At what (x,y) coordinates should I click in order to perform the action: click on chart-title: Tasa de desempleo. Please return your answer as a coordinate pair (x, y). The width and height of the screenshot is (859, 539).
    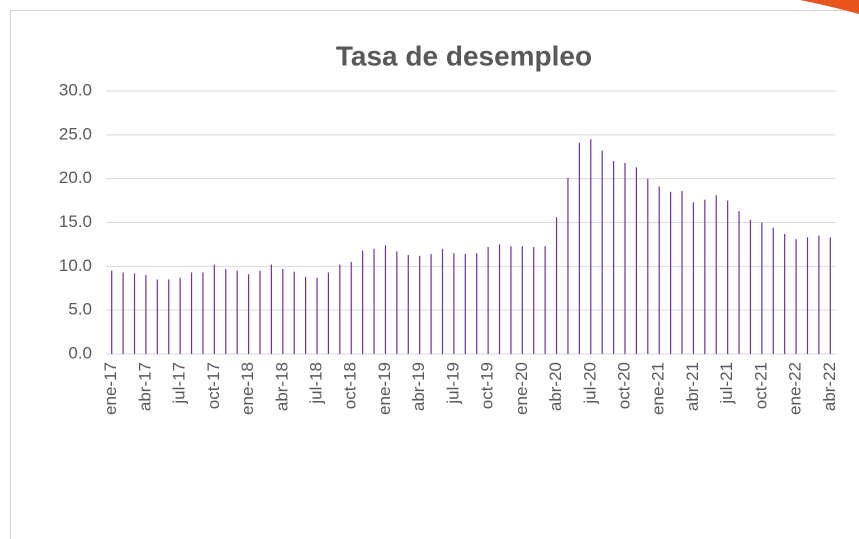
    Looking at the image, I should click on (464, 55).